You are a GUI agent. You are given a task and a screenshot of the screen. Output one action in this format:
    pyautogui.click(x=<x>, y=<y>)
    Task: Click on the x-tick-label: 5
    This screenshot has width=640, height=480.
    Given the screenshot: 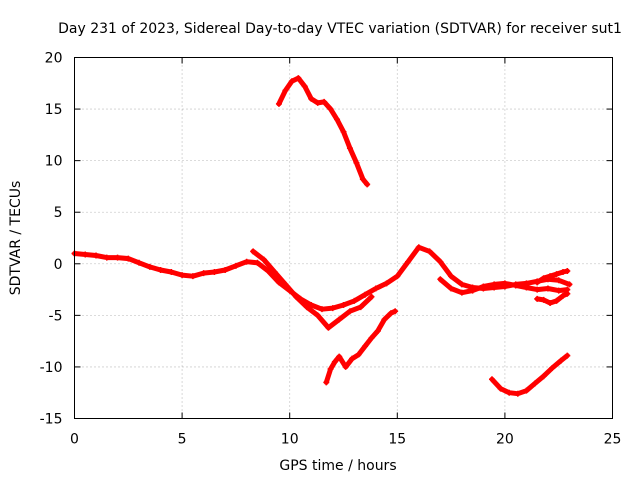 What is the action you would take?
    pyautogui.click(x=182, y=440)
    